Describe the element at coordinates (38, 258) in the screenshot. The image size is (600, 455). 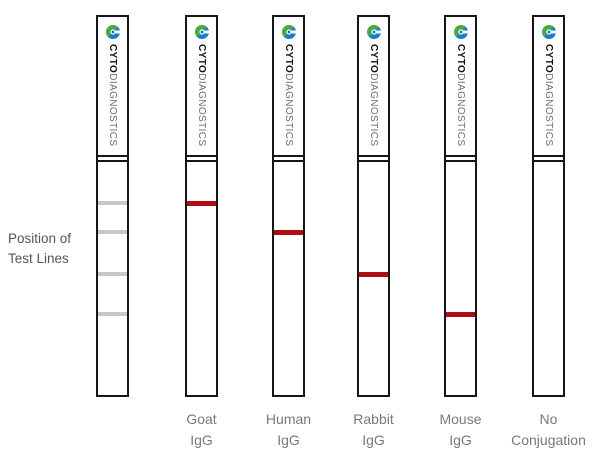
I see `annotation-line-2: Test Lines` at that location.